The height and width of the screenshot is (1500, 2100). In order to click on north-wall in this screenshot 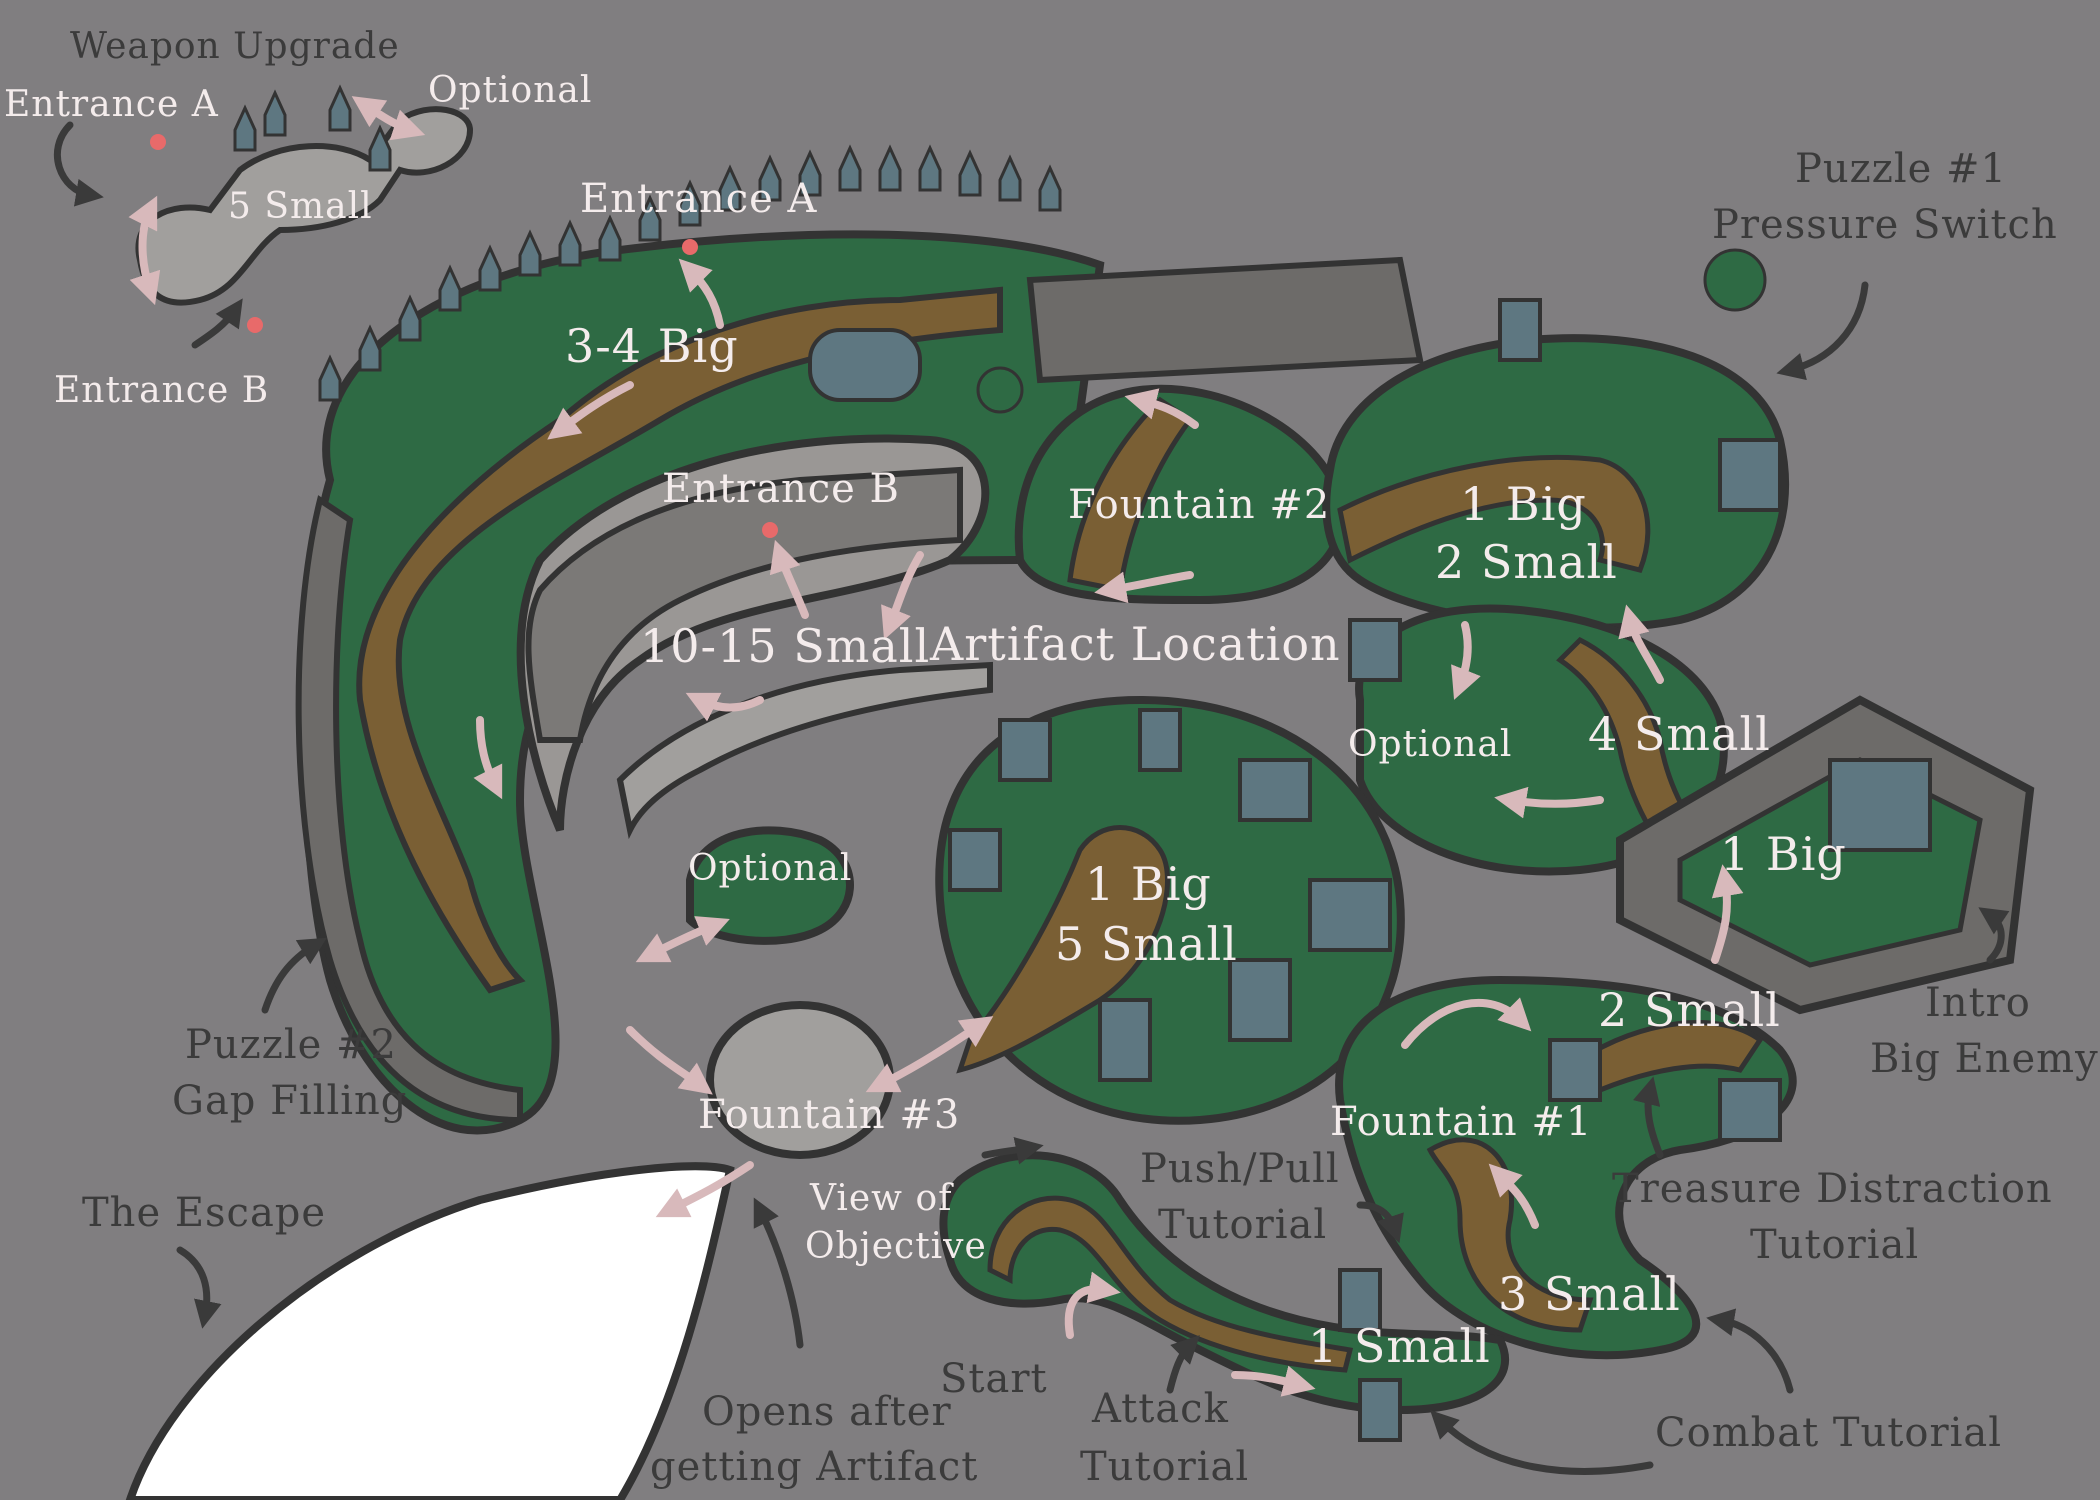, I will do `click(1225, 320)`.